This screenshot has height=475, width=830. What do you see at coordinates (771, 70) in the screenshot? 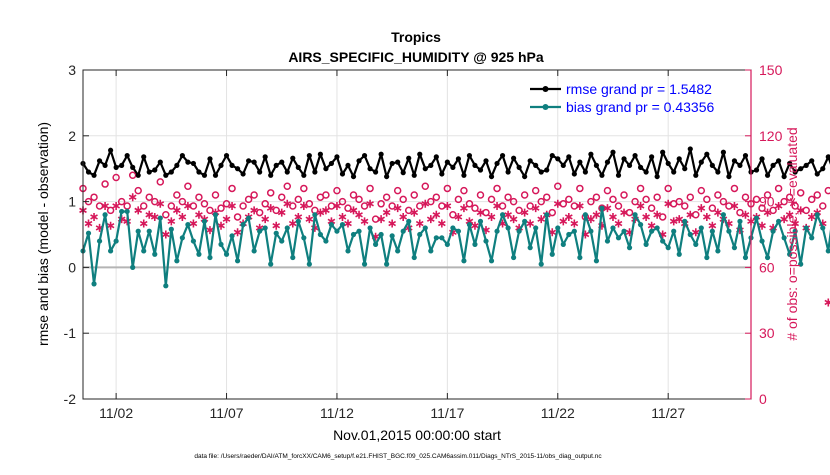
I see `y-right-tick-label: 150` at bounding box center [771, 70].